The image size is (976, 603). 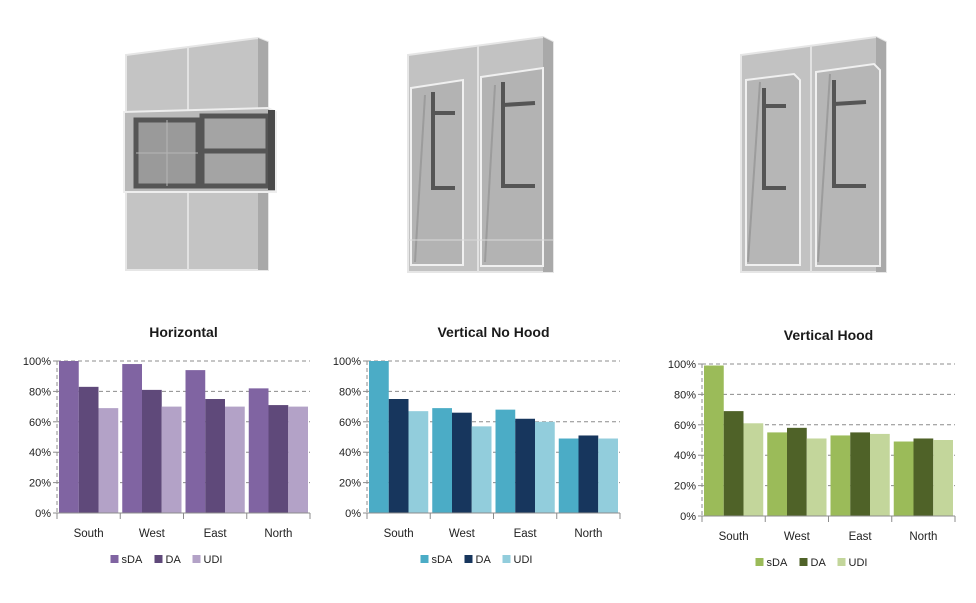 What do you see at coordinates (828, 335) in the screenshot?
I see `chart-title: Vertical Hood` at bounding box center [828, 335].